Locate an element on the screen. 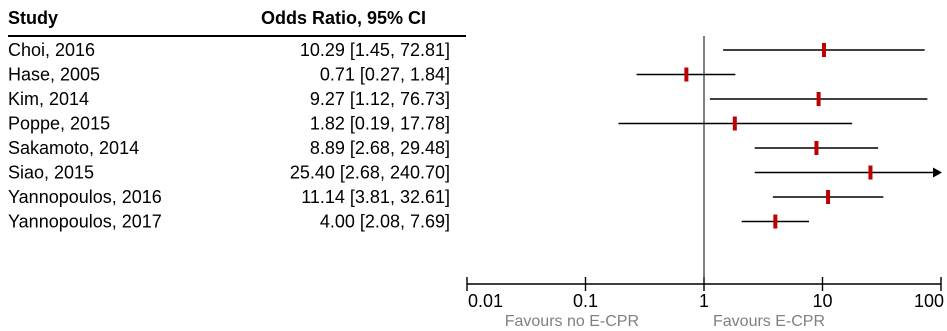 The height and width of the screenshot is (331, 947). odds-ratio-label: 10.29 [1.45, 72.81] is located at coordinates (375, 50).